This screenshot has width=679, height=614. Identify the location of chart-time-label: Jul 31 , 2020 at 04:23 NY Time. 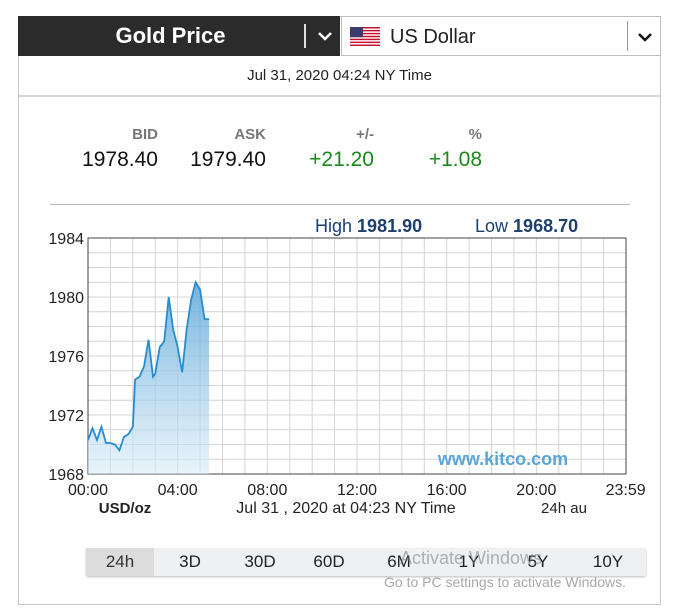
(346, 508).